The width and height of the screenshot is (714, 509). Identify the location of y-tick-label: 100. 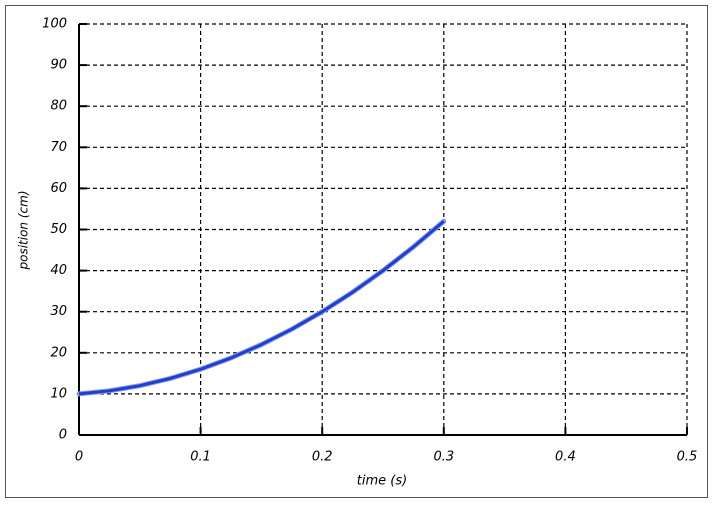
(54, 24).